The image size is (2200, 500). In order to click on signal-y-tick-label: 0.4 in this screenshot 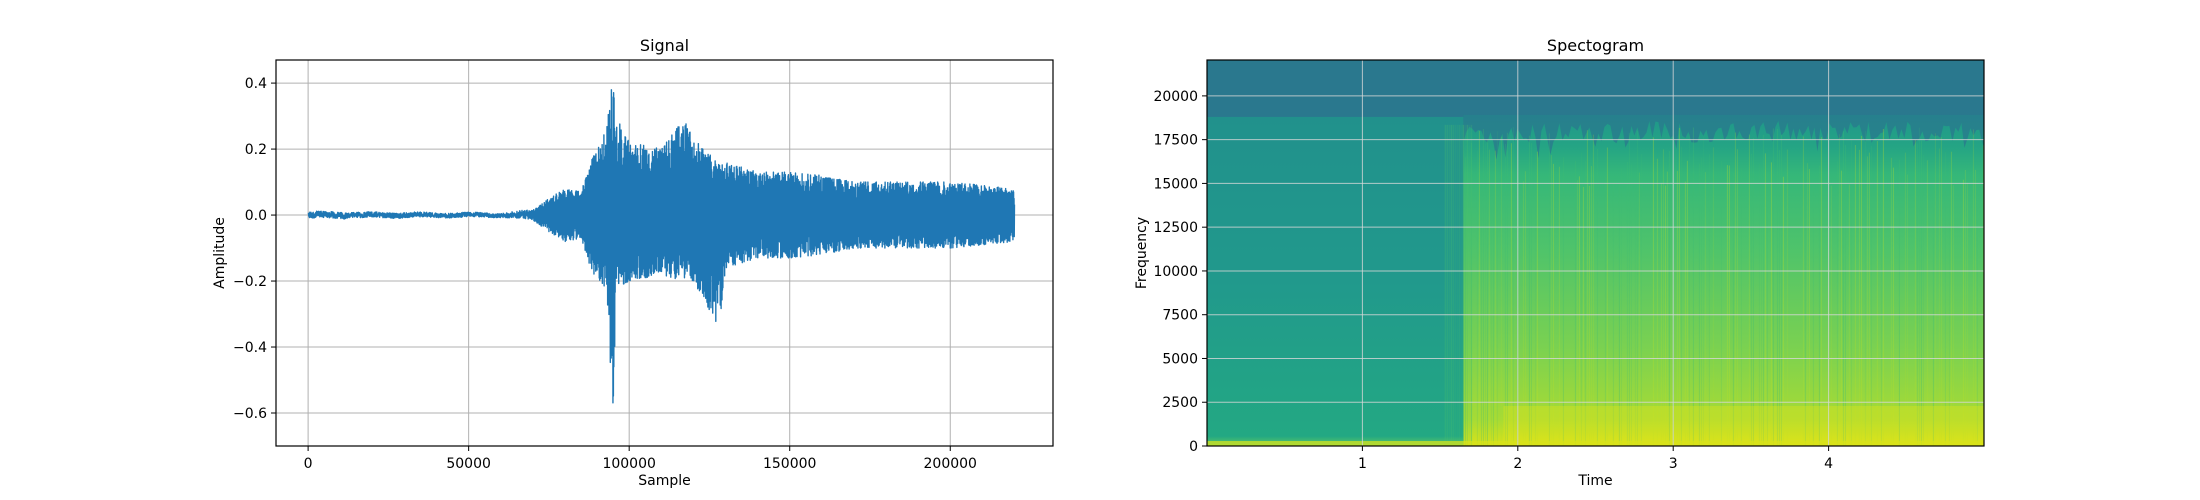, I will do `click(256, 84)`.